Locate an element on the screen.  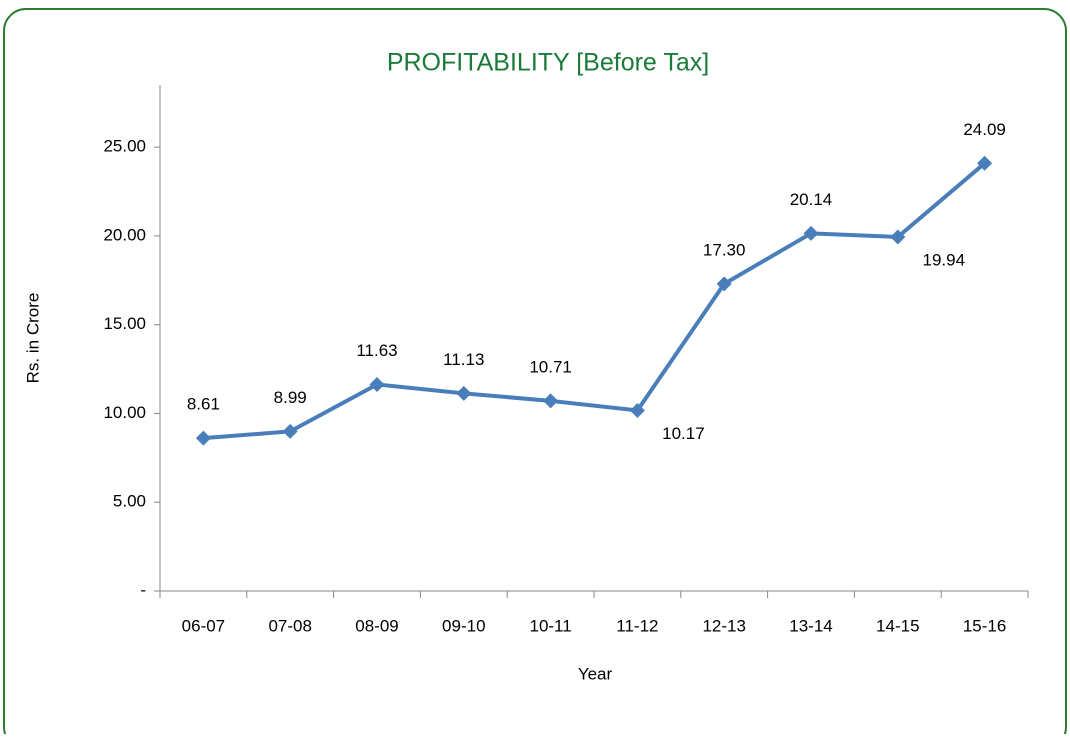
data-label: 24.09 is located at coordinates (984, 129).